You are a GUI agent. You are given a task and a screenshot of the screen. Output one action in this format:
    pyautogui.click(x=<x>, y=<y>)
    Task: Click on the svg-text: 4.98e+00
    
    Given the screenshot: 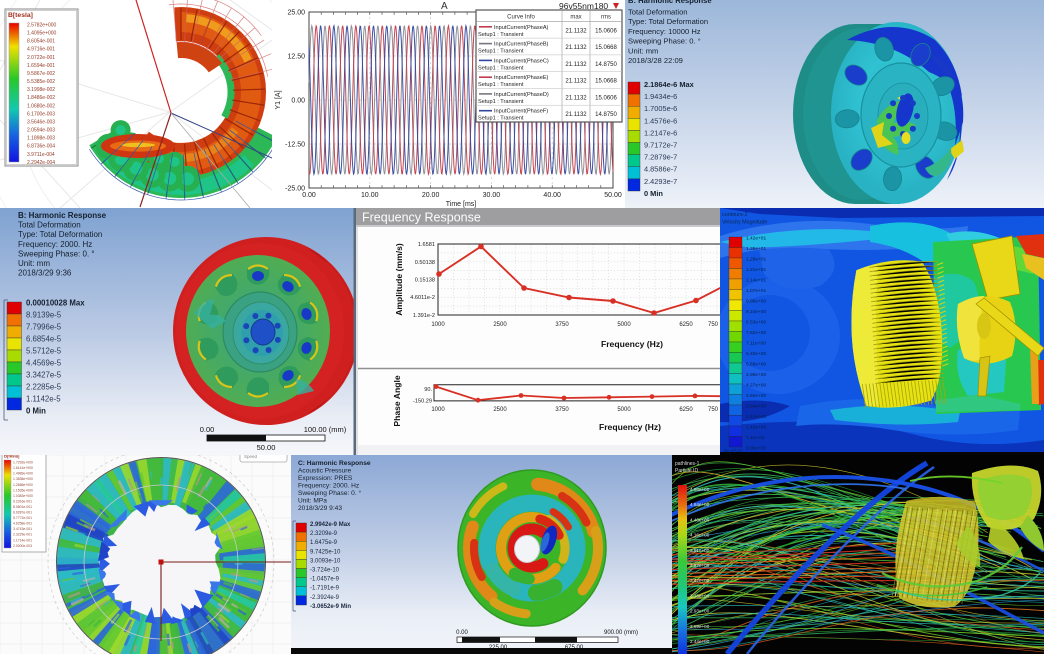 What is the action you would take?
    pyautogui.click(x=756, y=375)
    